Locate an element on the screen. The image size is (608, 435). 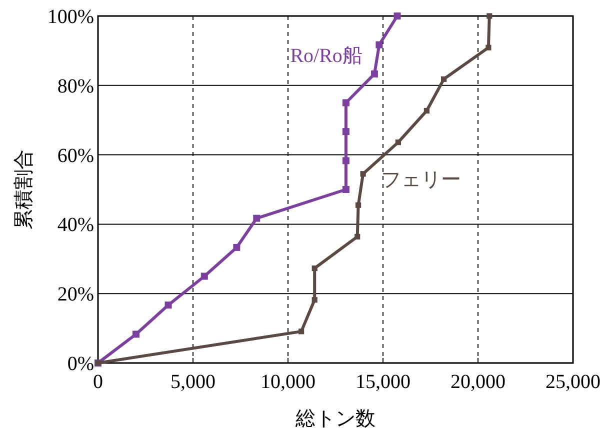
x-tick-label: 10,000 is located at coordinates (288, 382).